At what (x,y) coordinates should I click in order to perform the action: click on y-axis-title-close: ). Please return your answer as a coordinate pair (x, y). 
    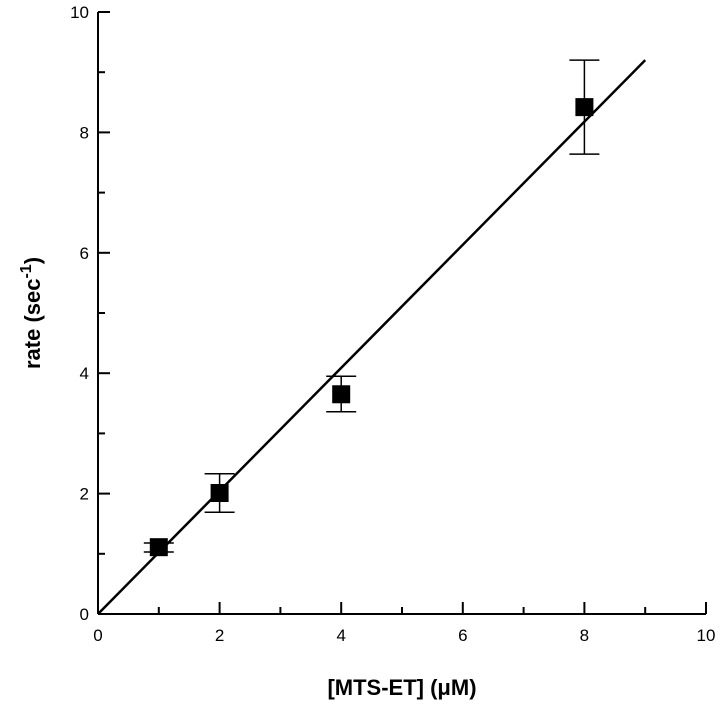
    Looking at the image, I should click on (32, 260).